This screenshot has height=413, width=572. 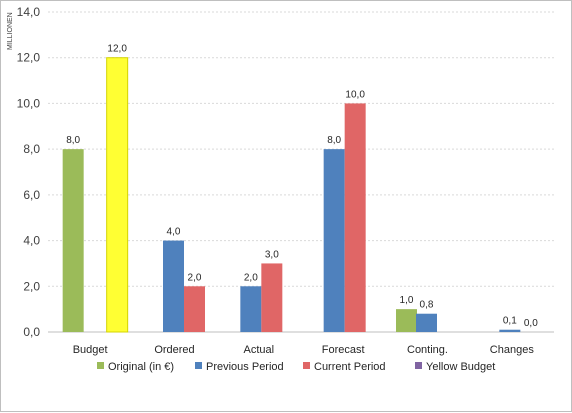 I want to click on data-label: 0,0, so click(x=531, y=323).